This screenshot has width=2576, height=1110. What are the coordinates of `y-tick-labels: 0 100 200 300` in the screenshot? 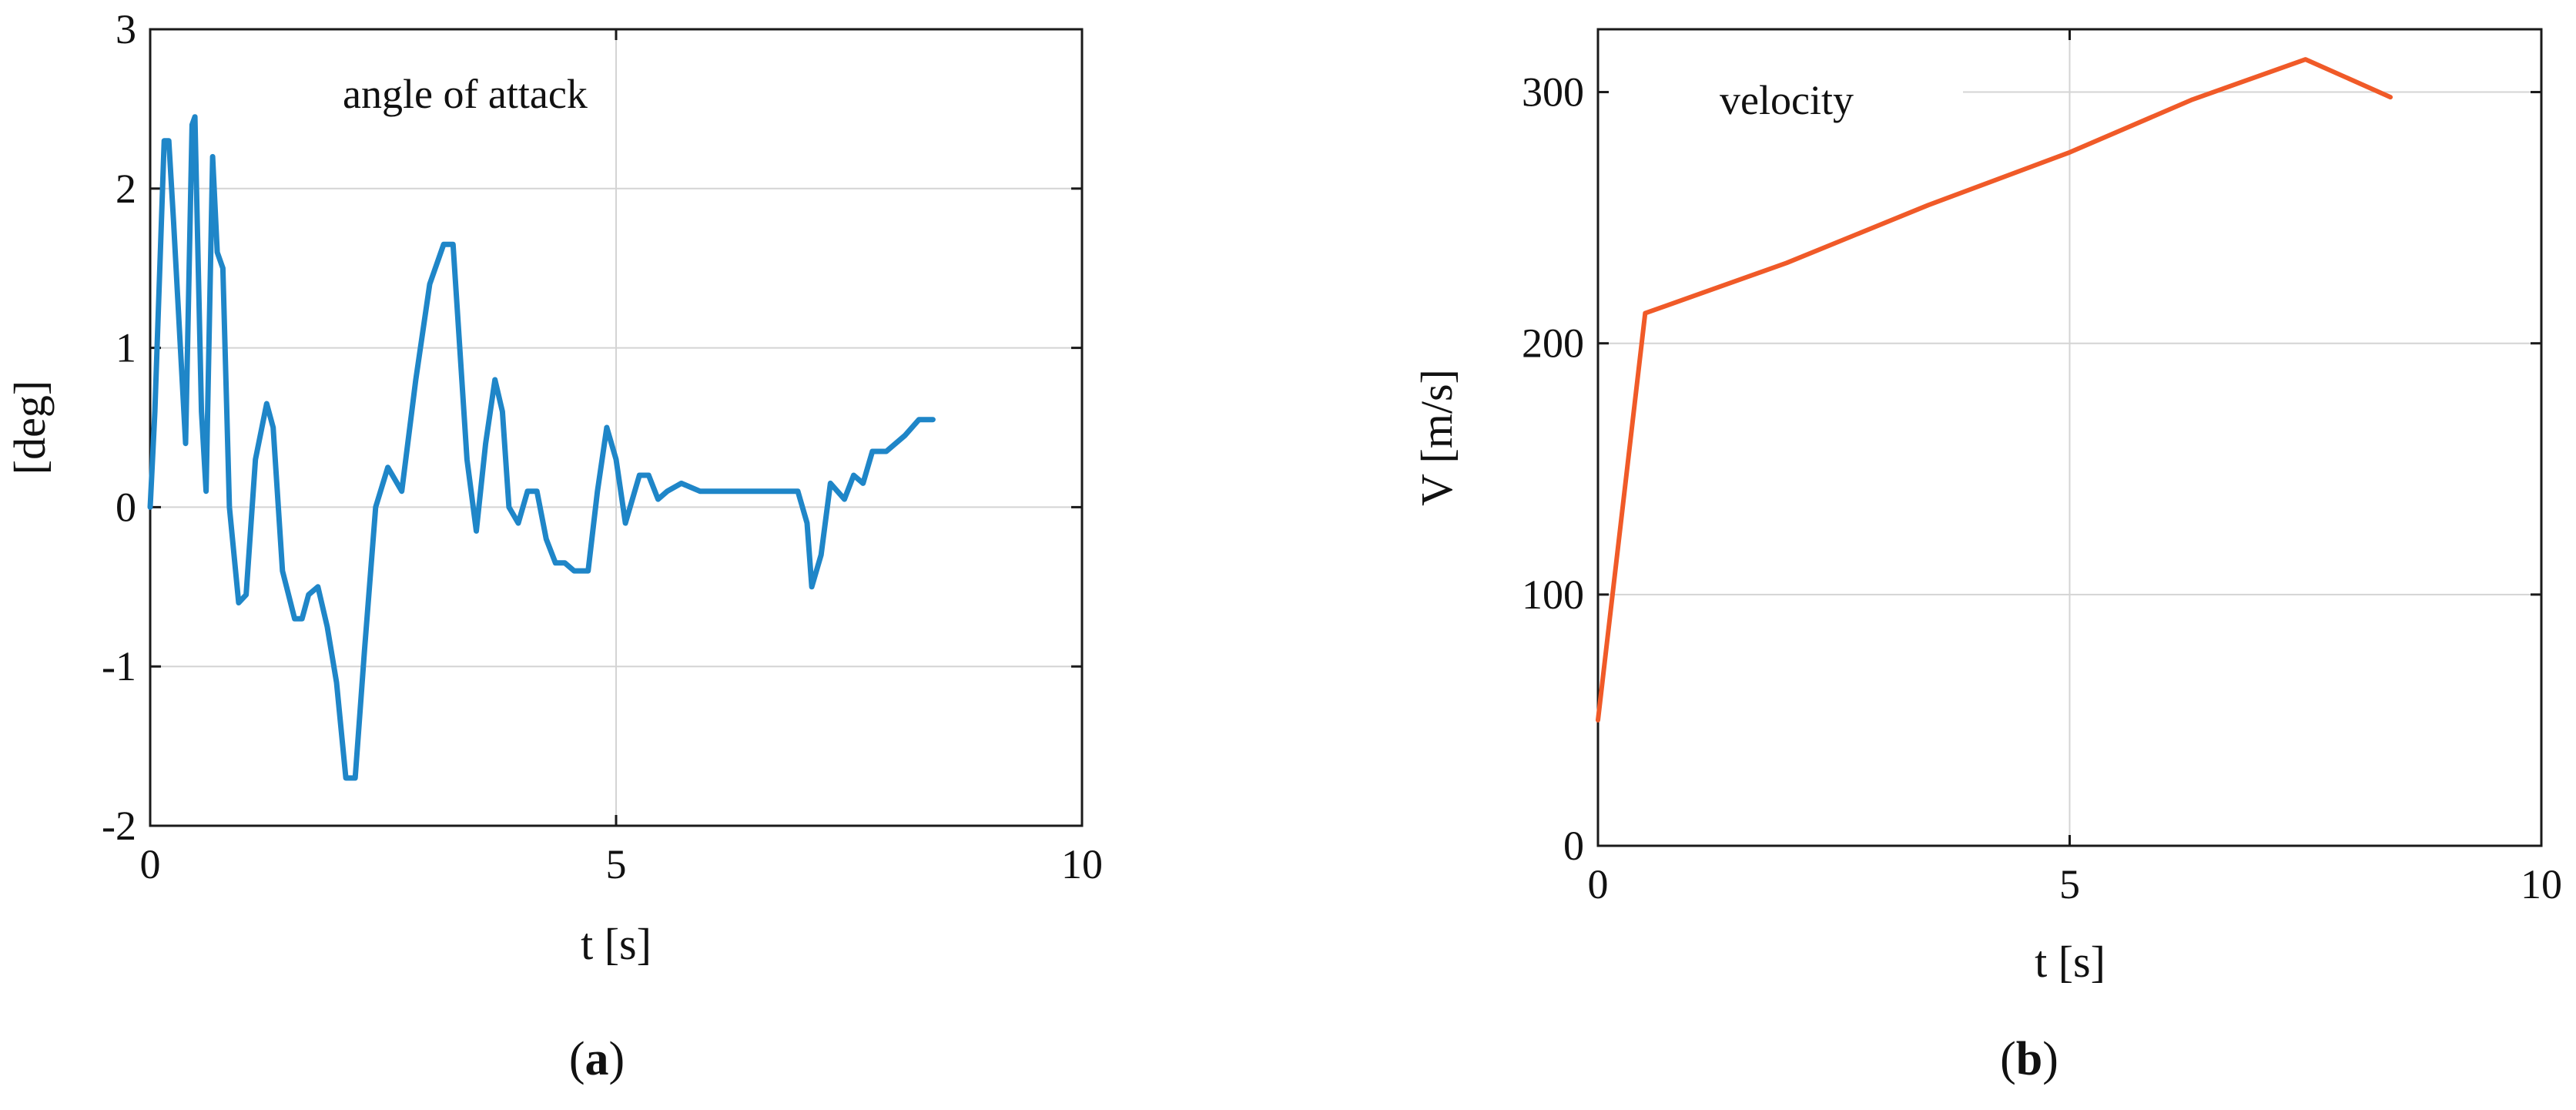 It's located at (1553, 469).